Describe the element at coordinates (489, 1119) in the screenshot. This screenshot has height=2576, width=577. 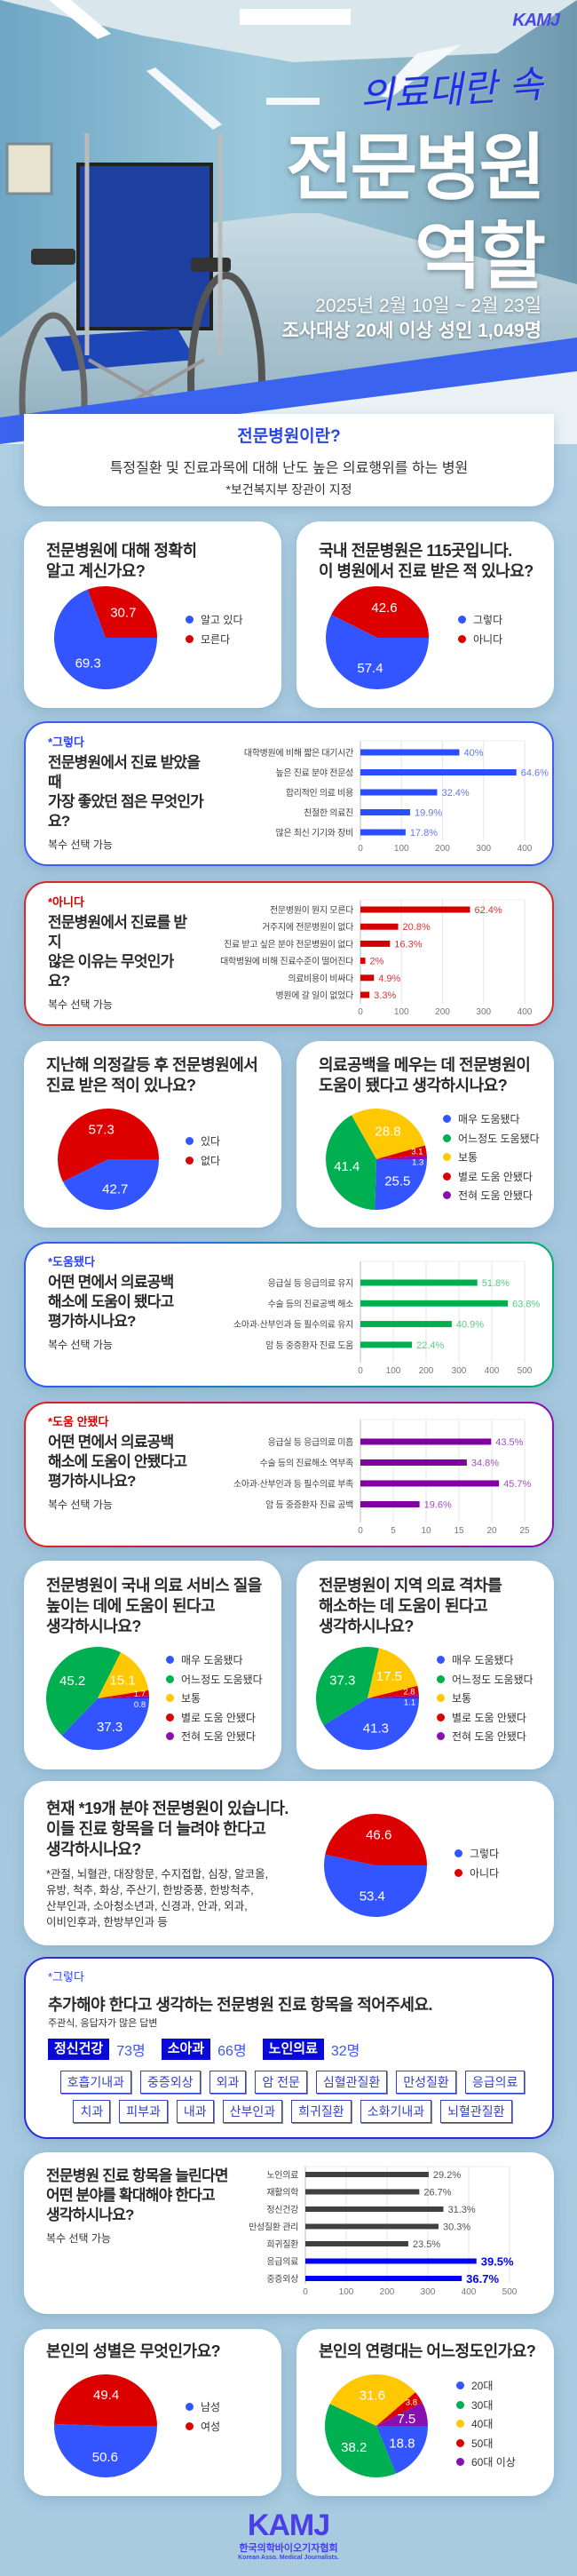
I see `legend-label: 매우 도움됐다` at that location.